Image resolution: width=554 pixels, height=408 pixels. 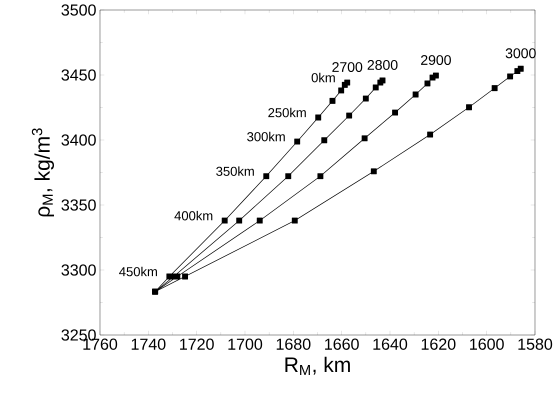 I want to click on y-tick-label: 3300, so click(x=78, y=270).